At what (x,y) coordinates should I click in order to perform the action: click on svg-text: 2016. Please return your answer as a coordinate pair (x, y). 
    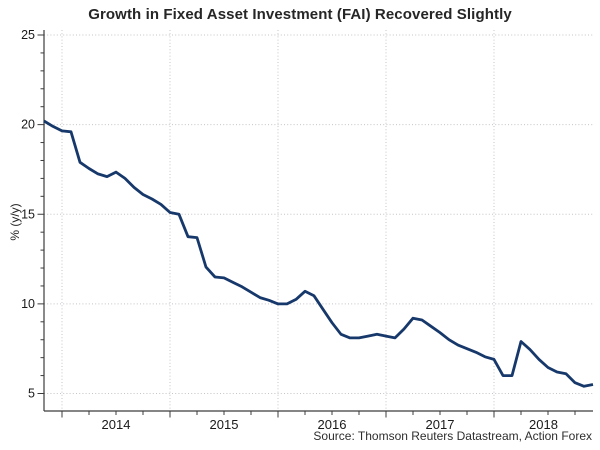
    Looking at the image, I should click on (332, 424).